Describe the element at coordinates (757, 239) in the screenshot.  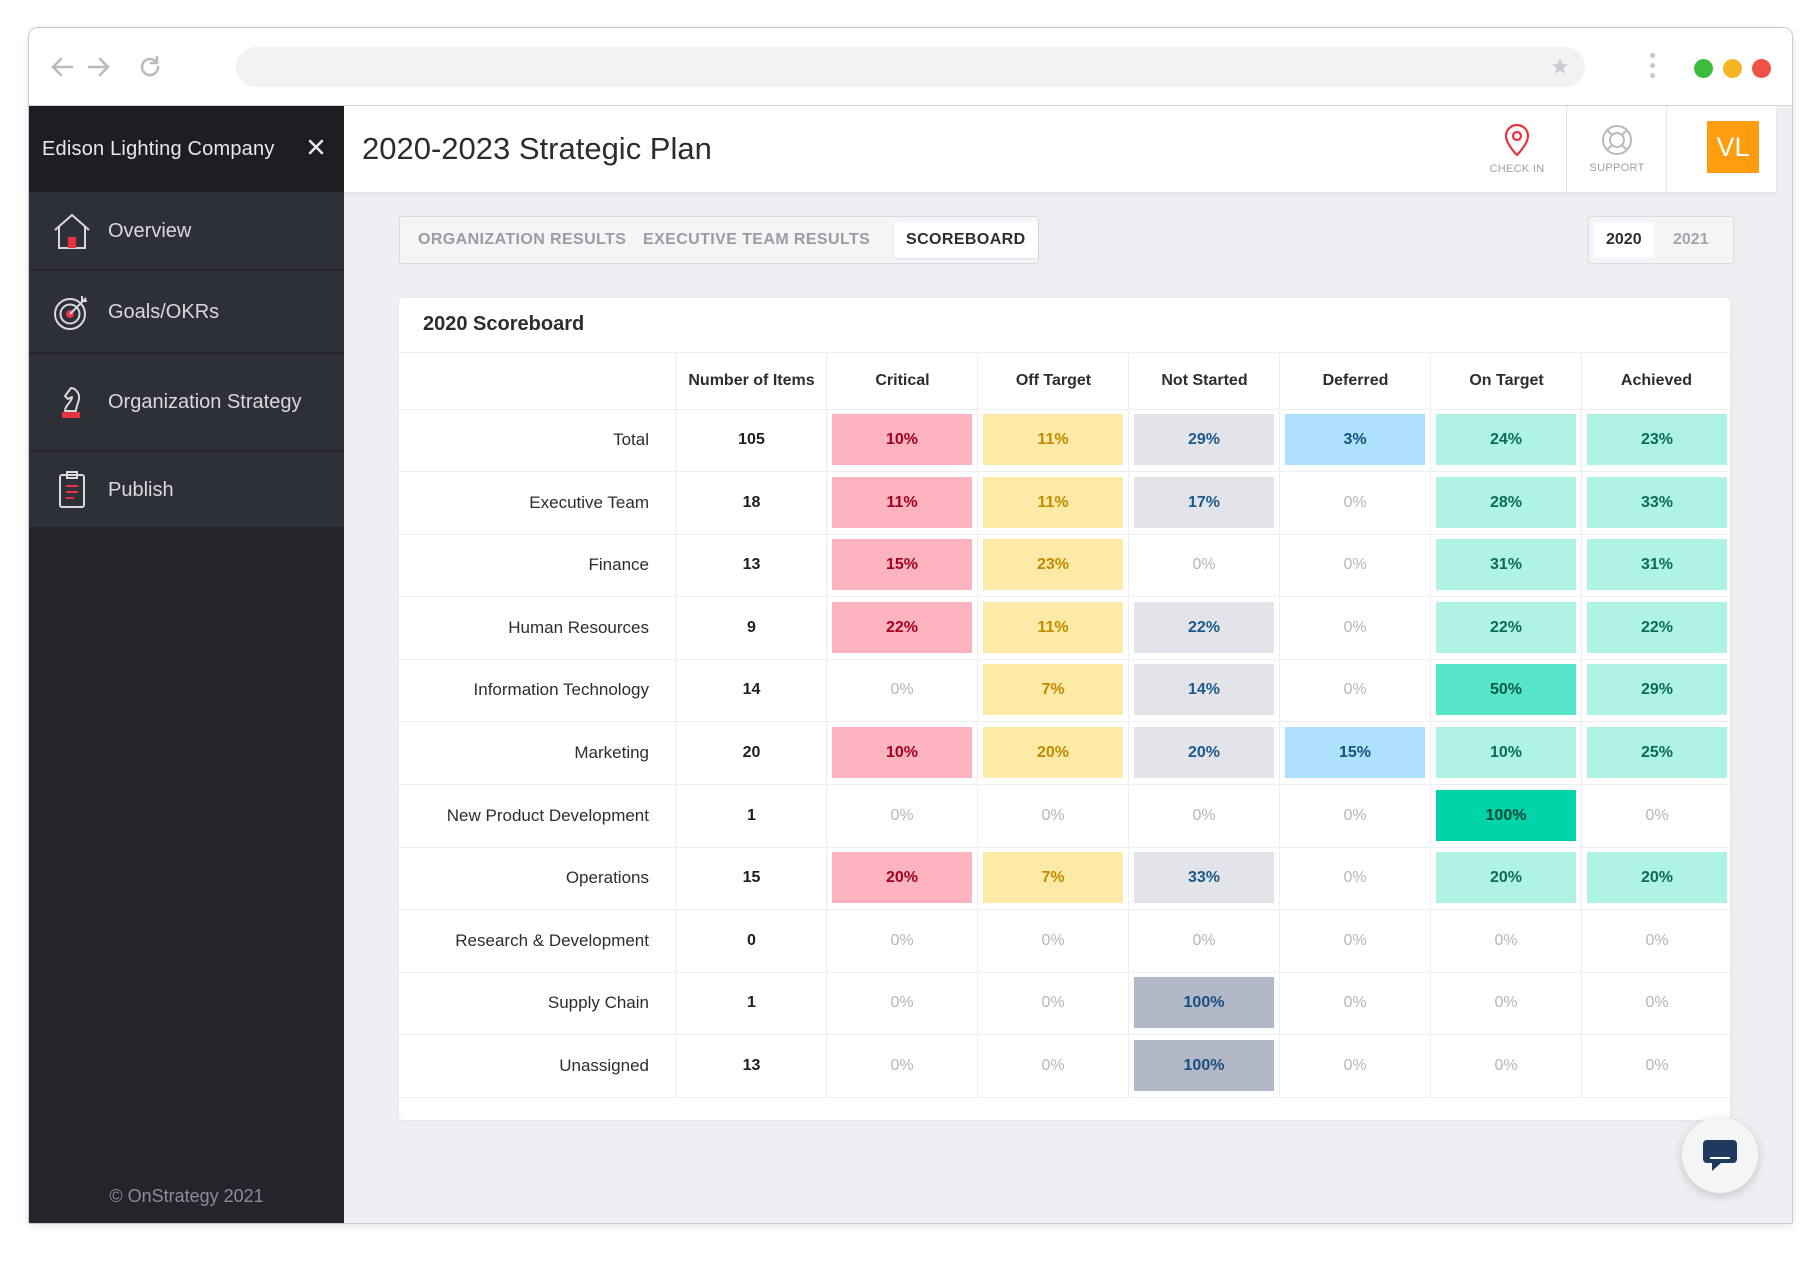
I see `tab-executive-team-results: EXECUTIVE TEAM RESULTS` at that location.